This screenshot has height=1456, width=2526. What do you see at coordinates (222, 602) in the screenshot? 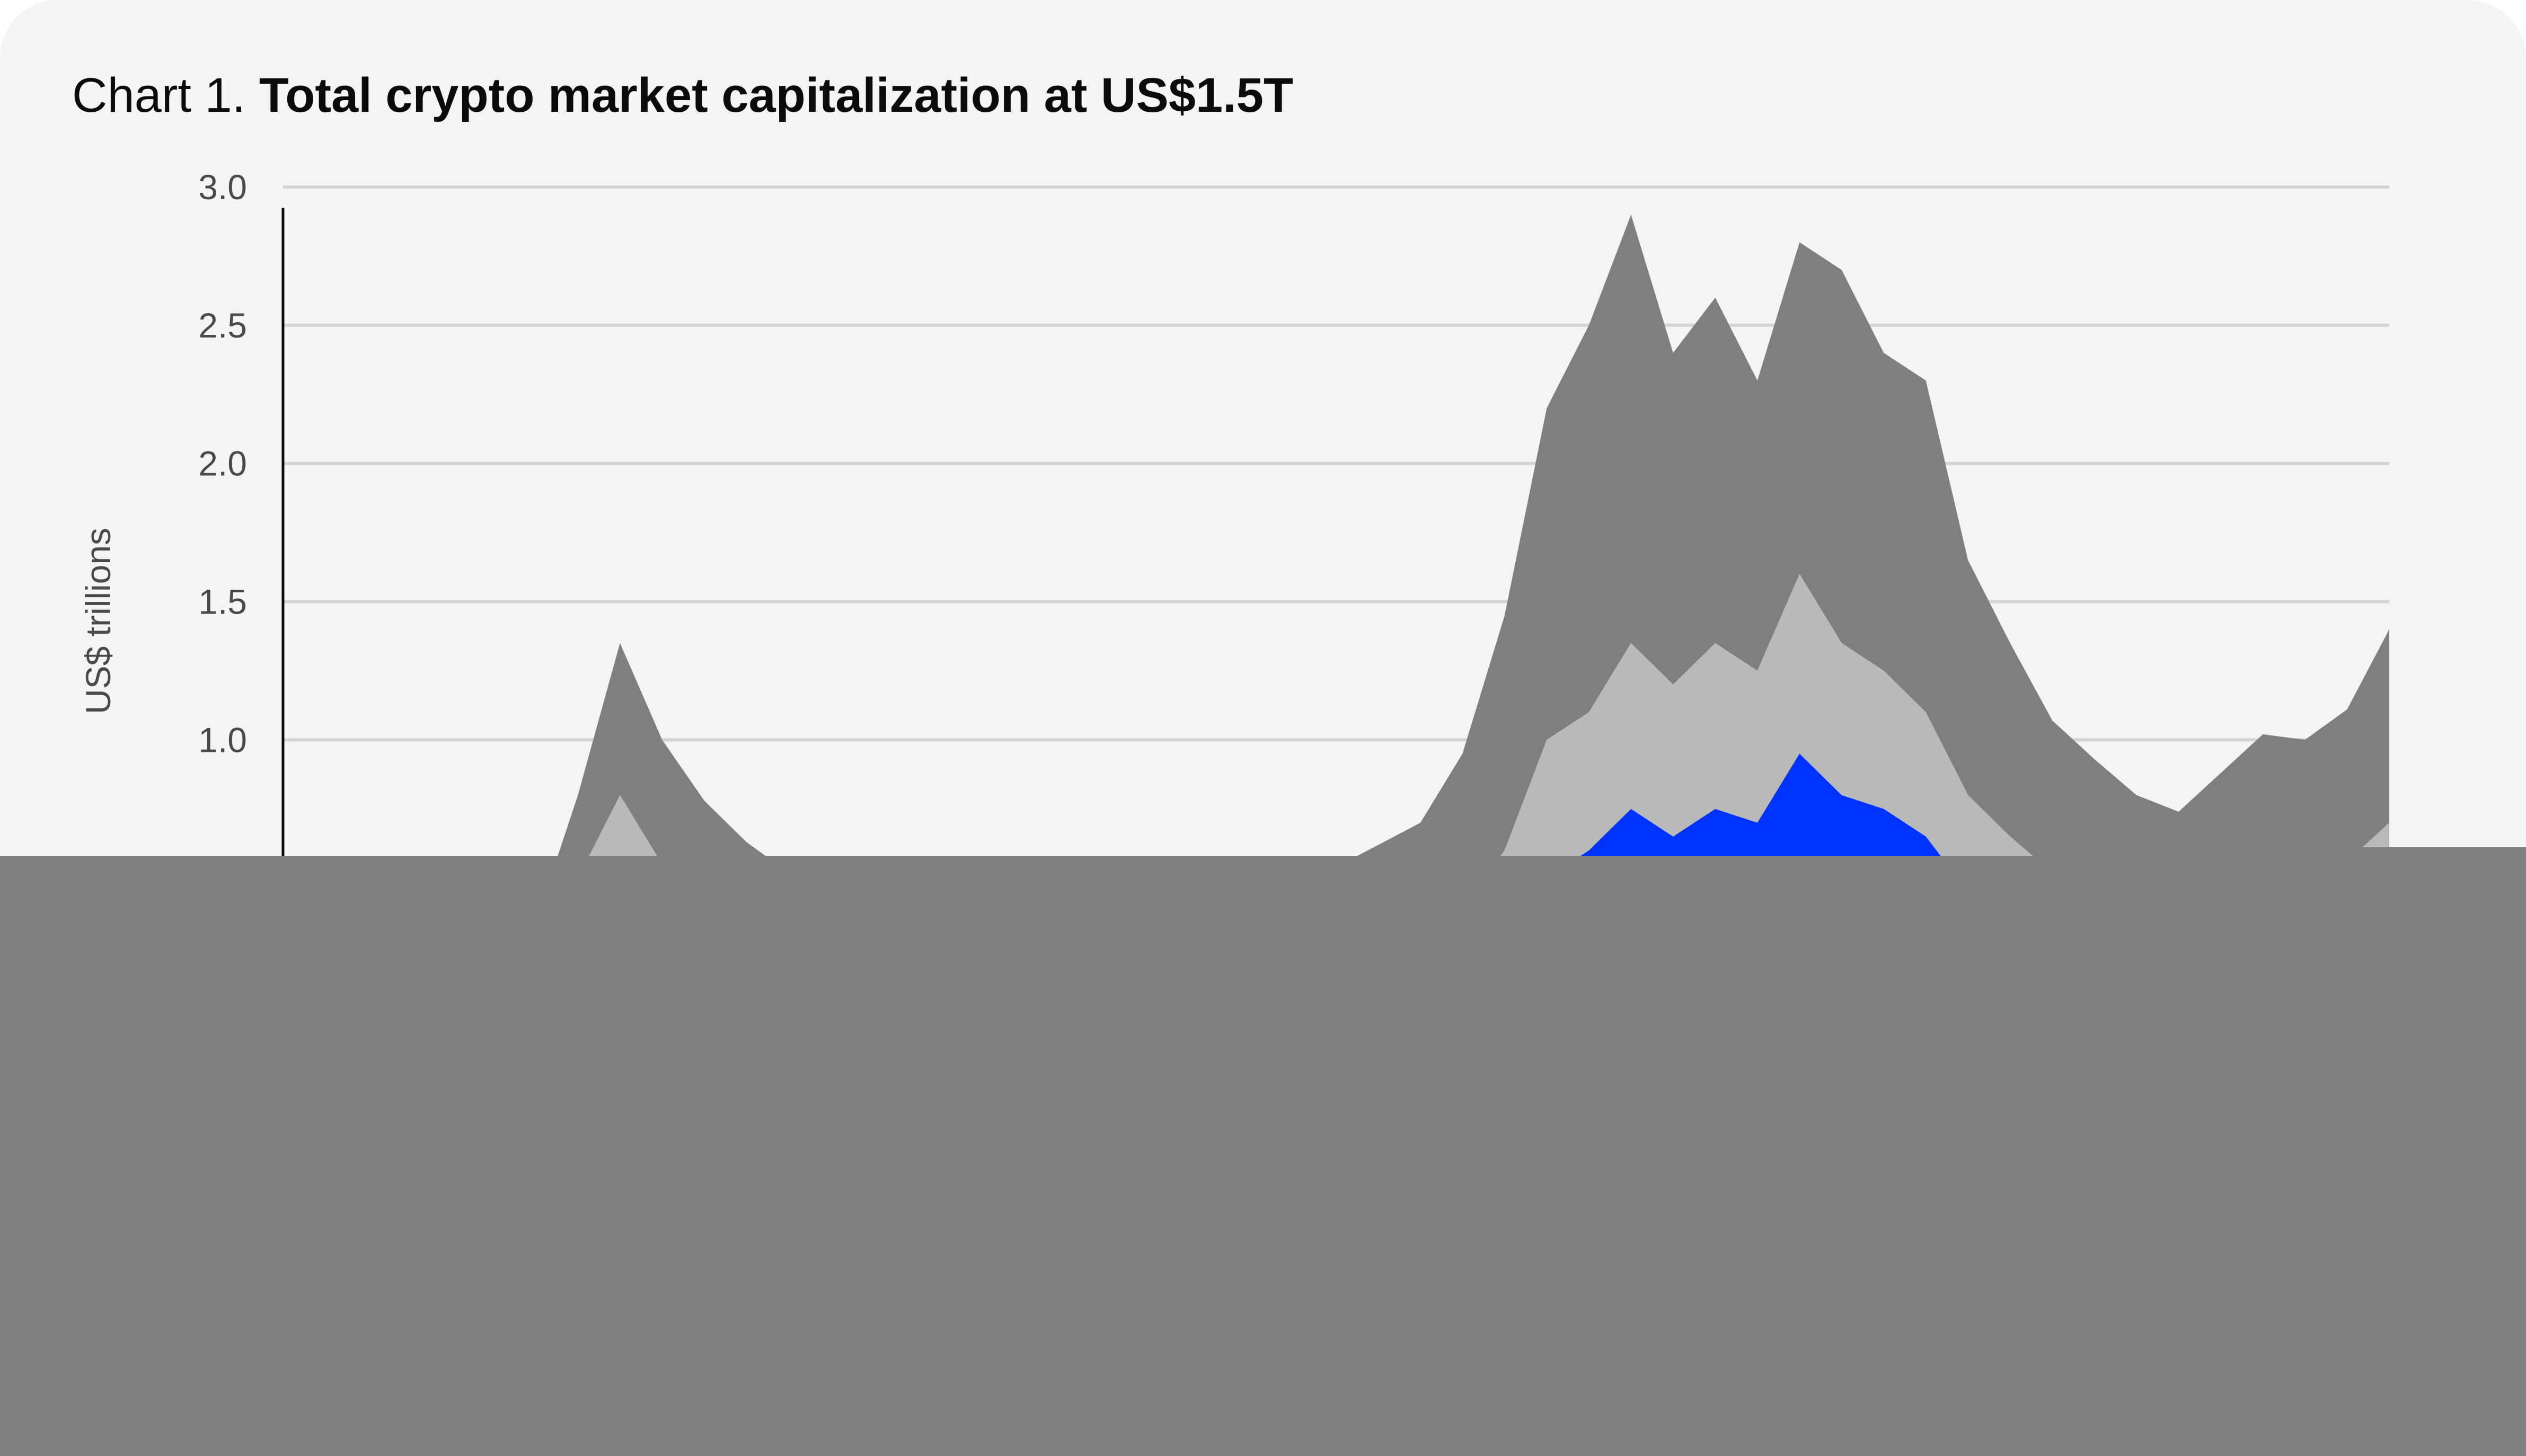
I see `y-tick-label: 1.5` at bounding box center [222, 602].